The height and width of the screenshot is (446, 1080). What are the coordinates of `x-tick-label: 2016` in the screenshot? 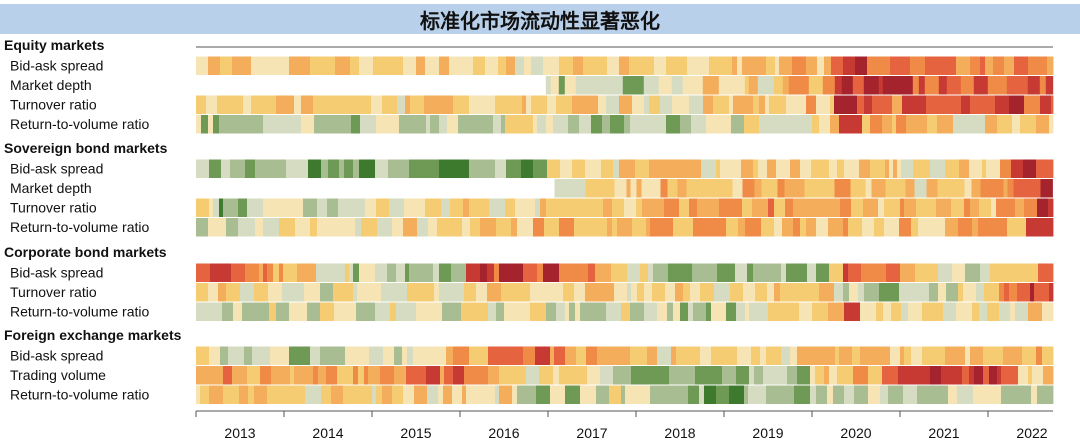 It's located at (503, 433).